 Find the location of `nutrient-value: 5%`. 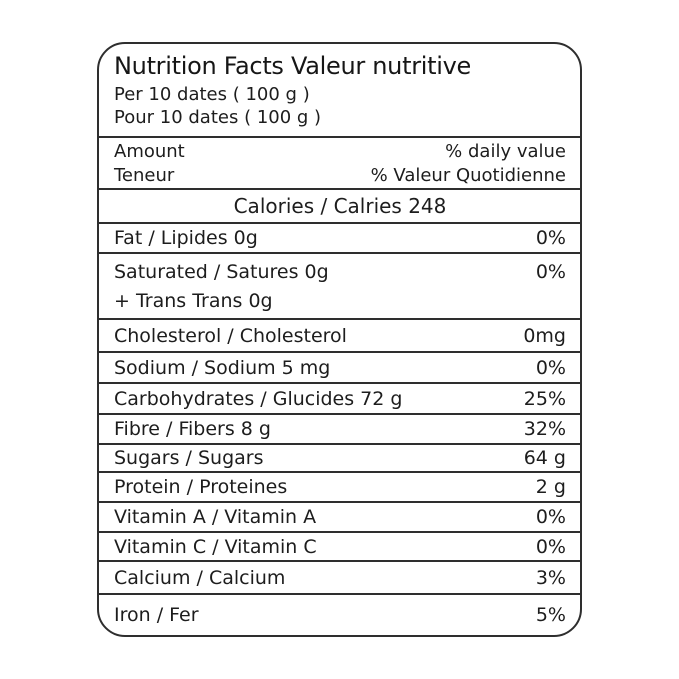

nutrient-value: 5% is located at coordinates (550, 615).